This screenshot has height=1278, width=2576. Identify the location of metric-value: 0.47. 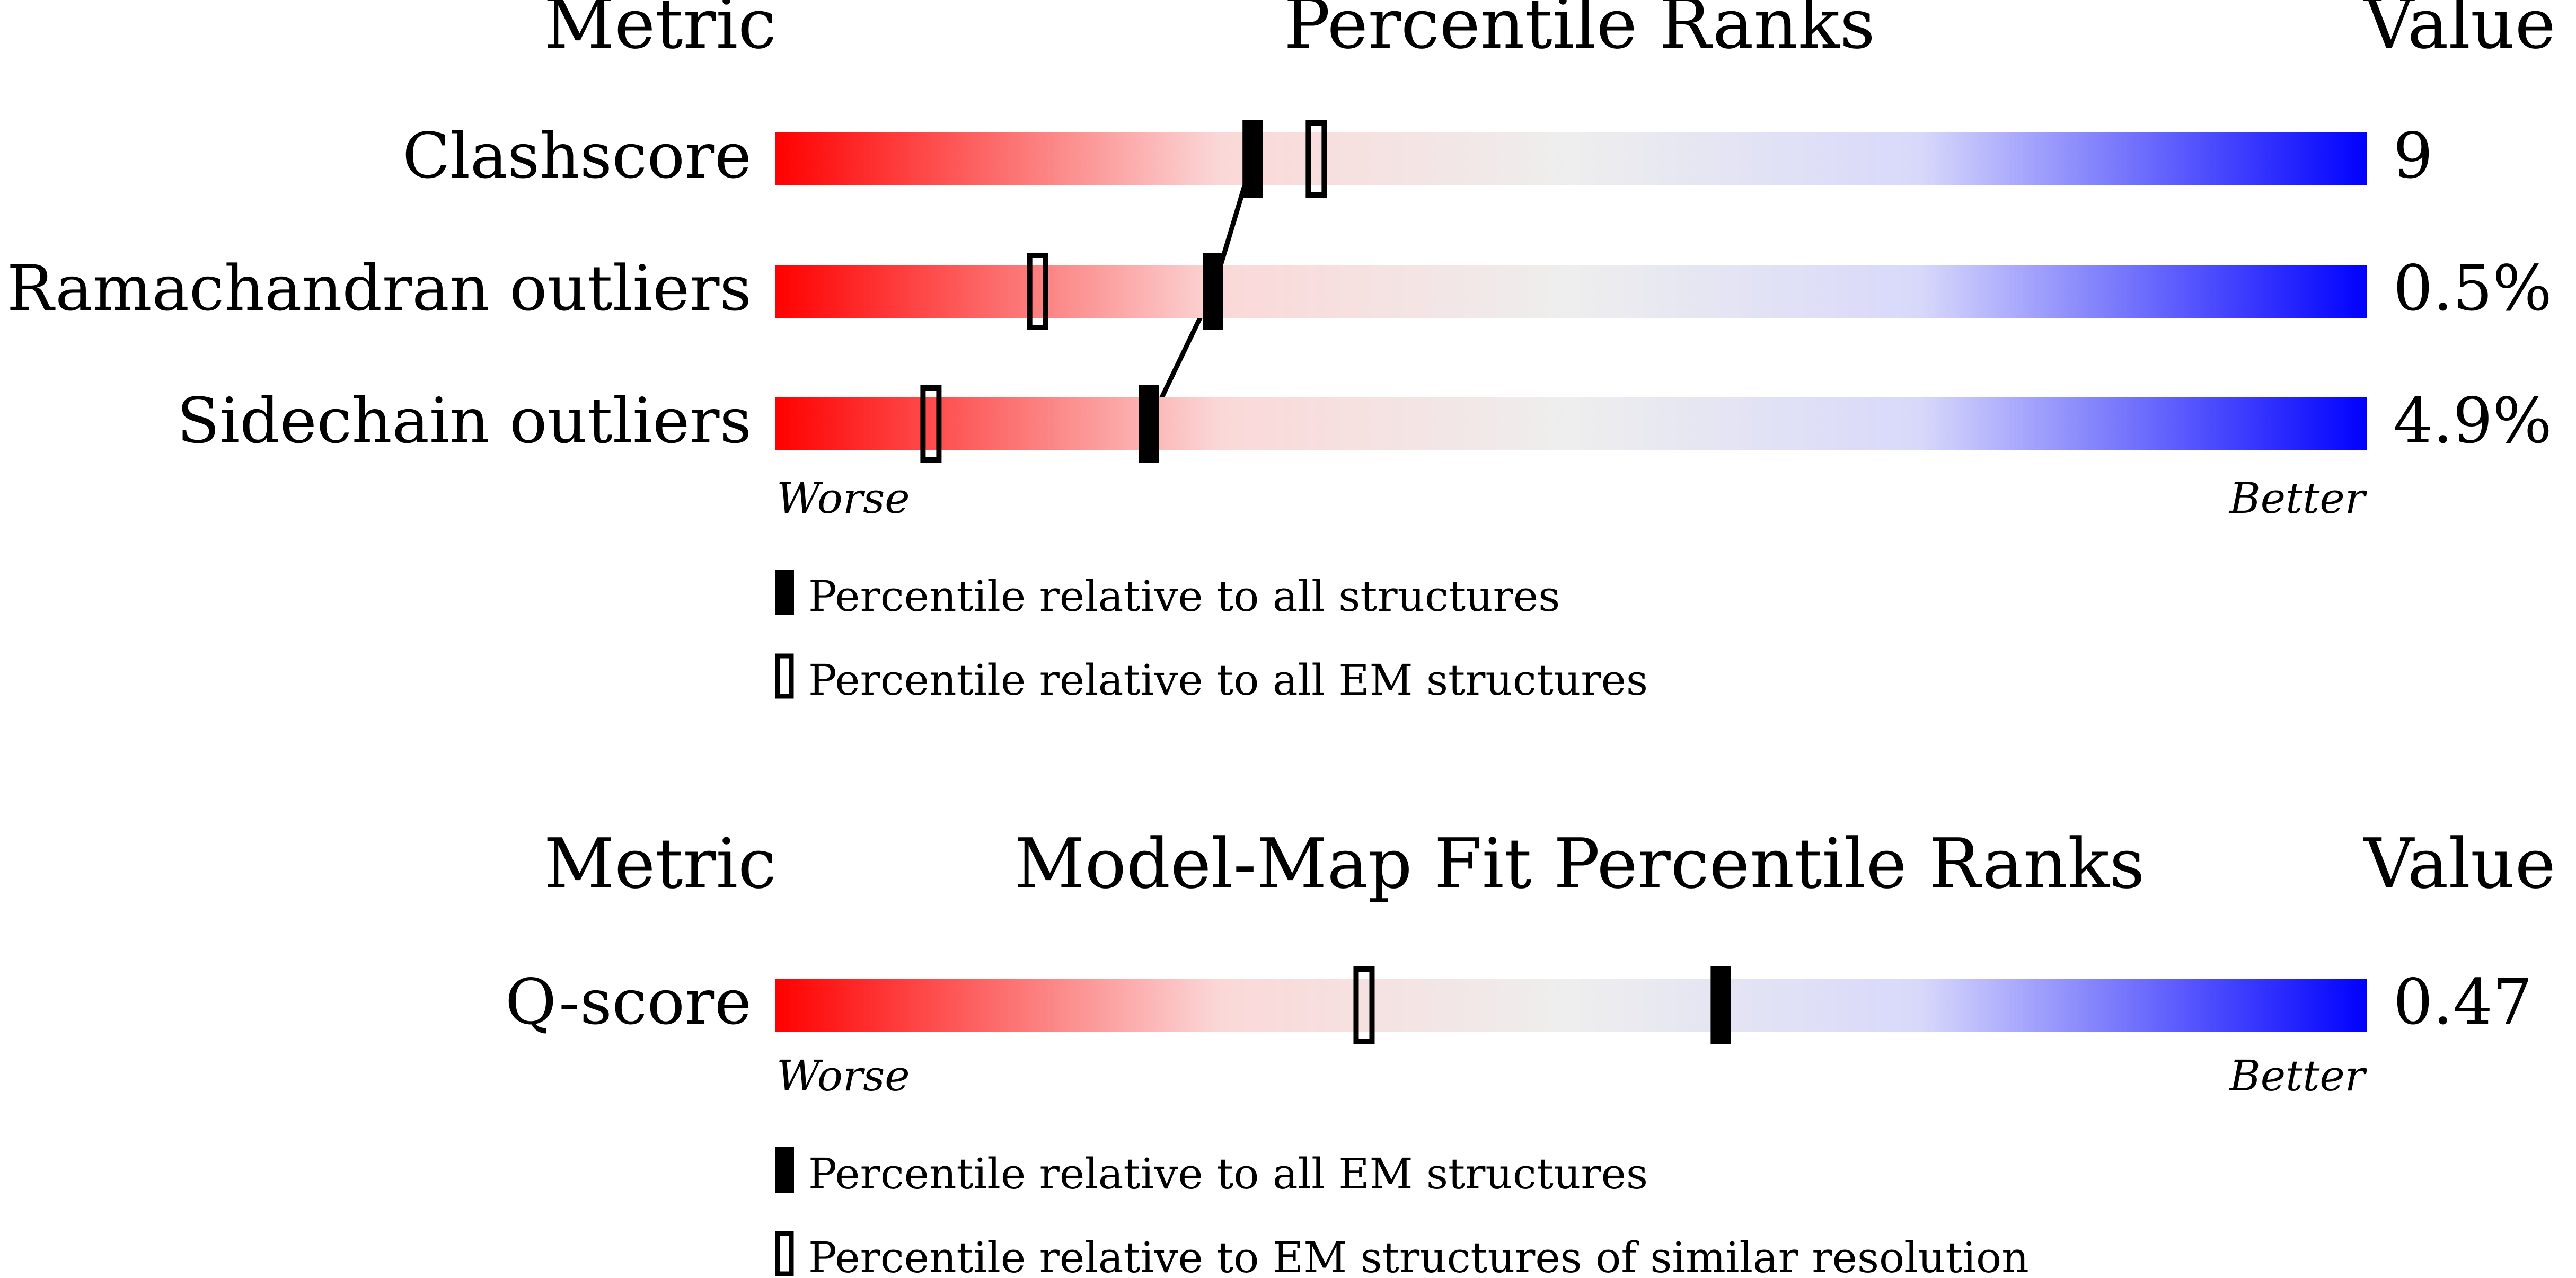
(2463, 1002).